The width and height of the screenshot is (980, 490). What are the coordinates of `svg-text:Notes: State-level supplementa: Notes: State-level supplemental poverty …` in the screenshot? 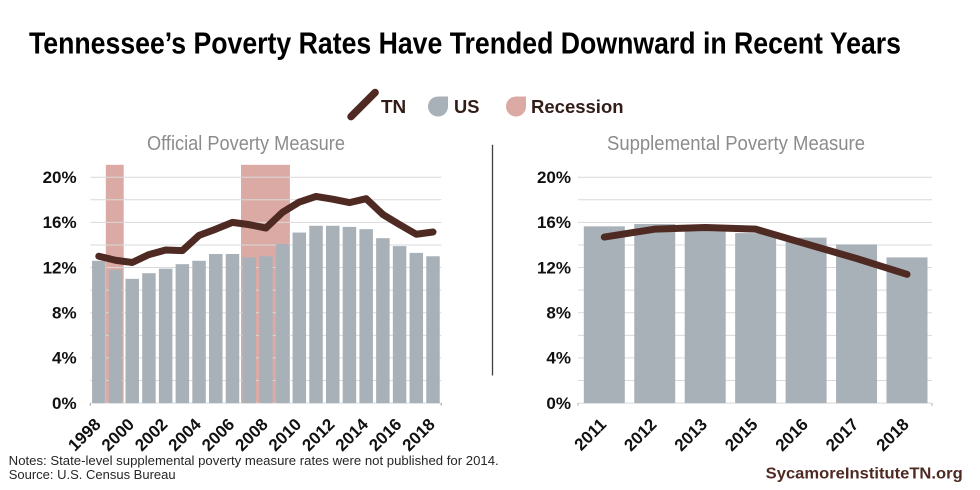 It's located at (254, 460).